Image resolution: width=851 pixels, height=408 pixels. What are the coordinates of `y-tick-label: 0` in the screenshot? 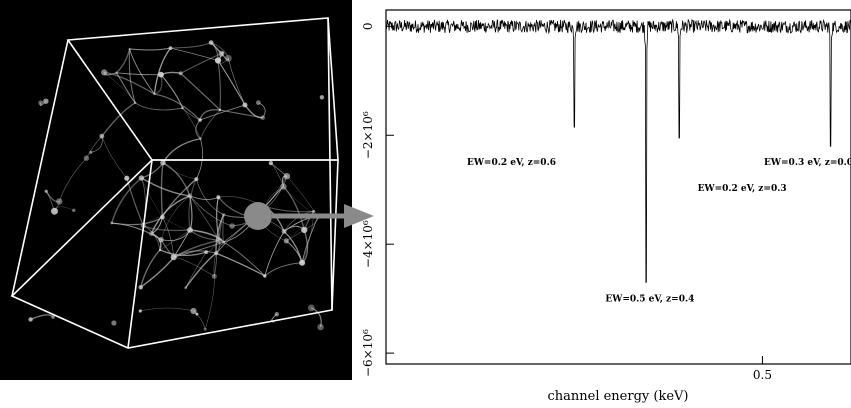 It's located at (368, 27).